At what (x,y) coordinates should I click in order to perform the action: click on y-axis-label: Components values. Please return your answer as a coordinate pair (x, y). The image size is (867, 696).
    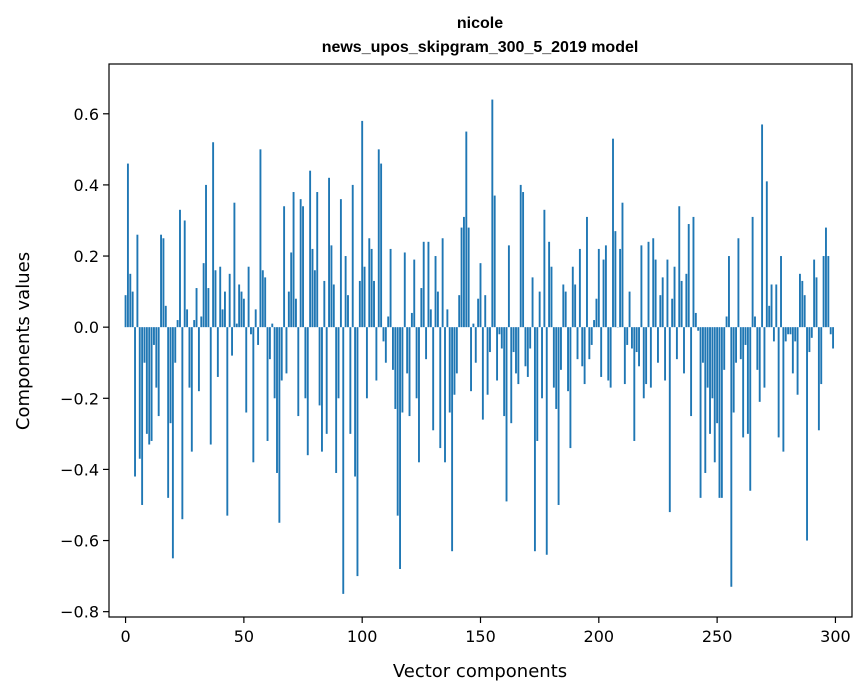
    Looking at the image, I should click on (23, 341).